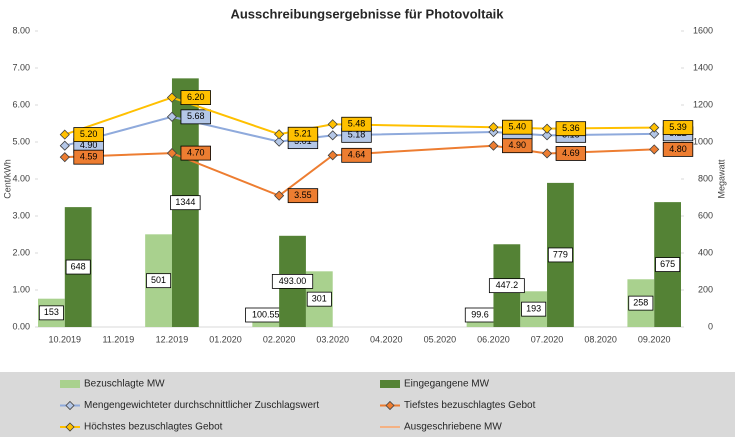 The width and height of the screenshot is (735, 437). I want to click on x-tick-label: 07.2020, so click(547, 339).